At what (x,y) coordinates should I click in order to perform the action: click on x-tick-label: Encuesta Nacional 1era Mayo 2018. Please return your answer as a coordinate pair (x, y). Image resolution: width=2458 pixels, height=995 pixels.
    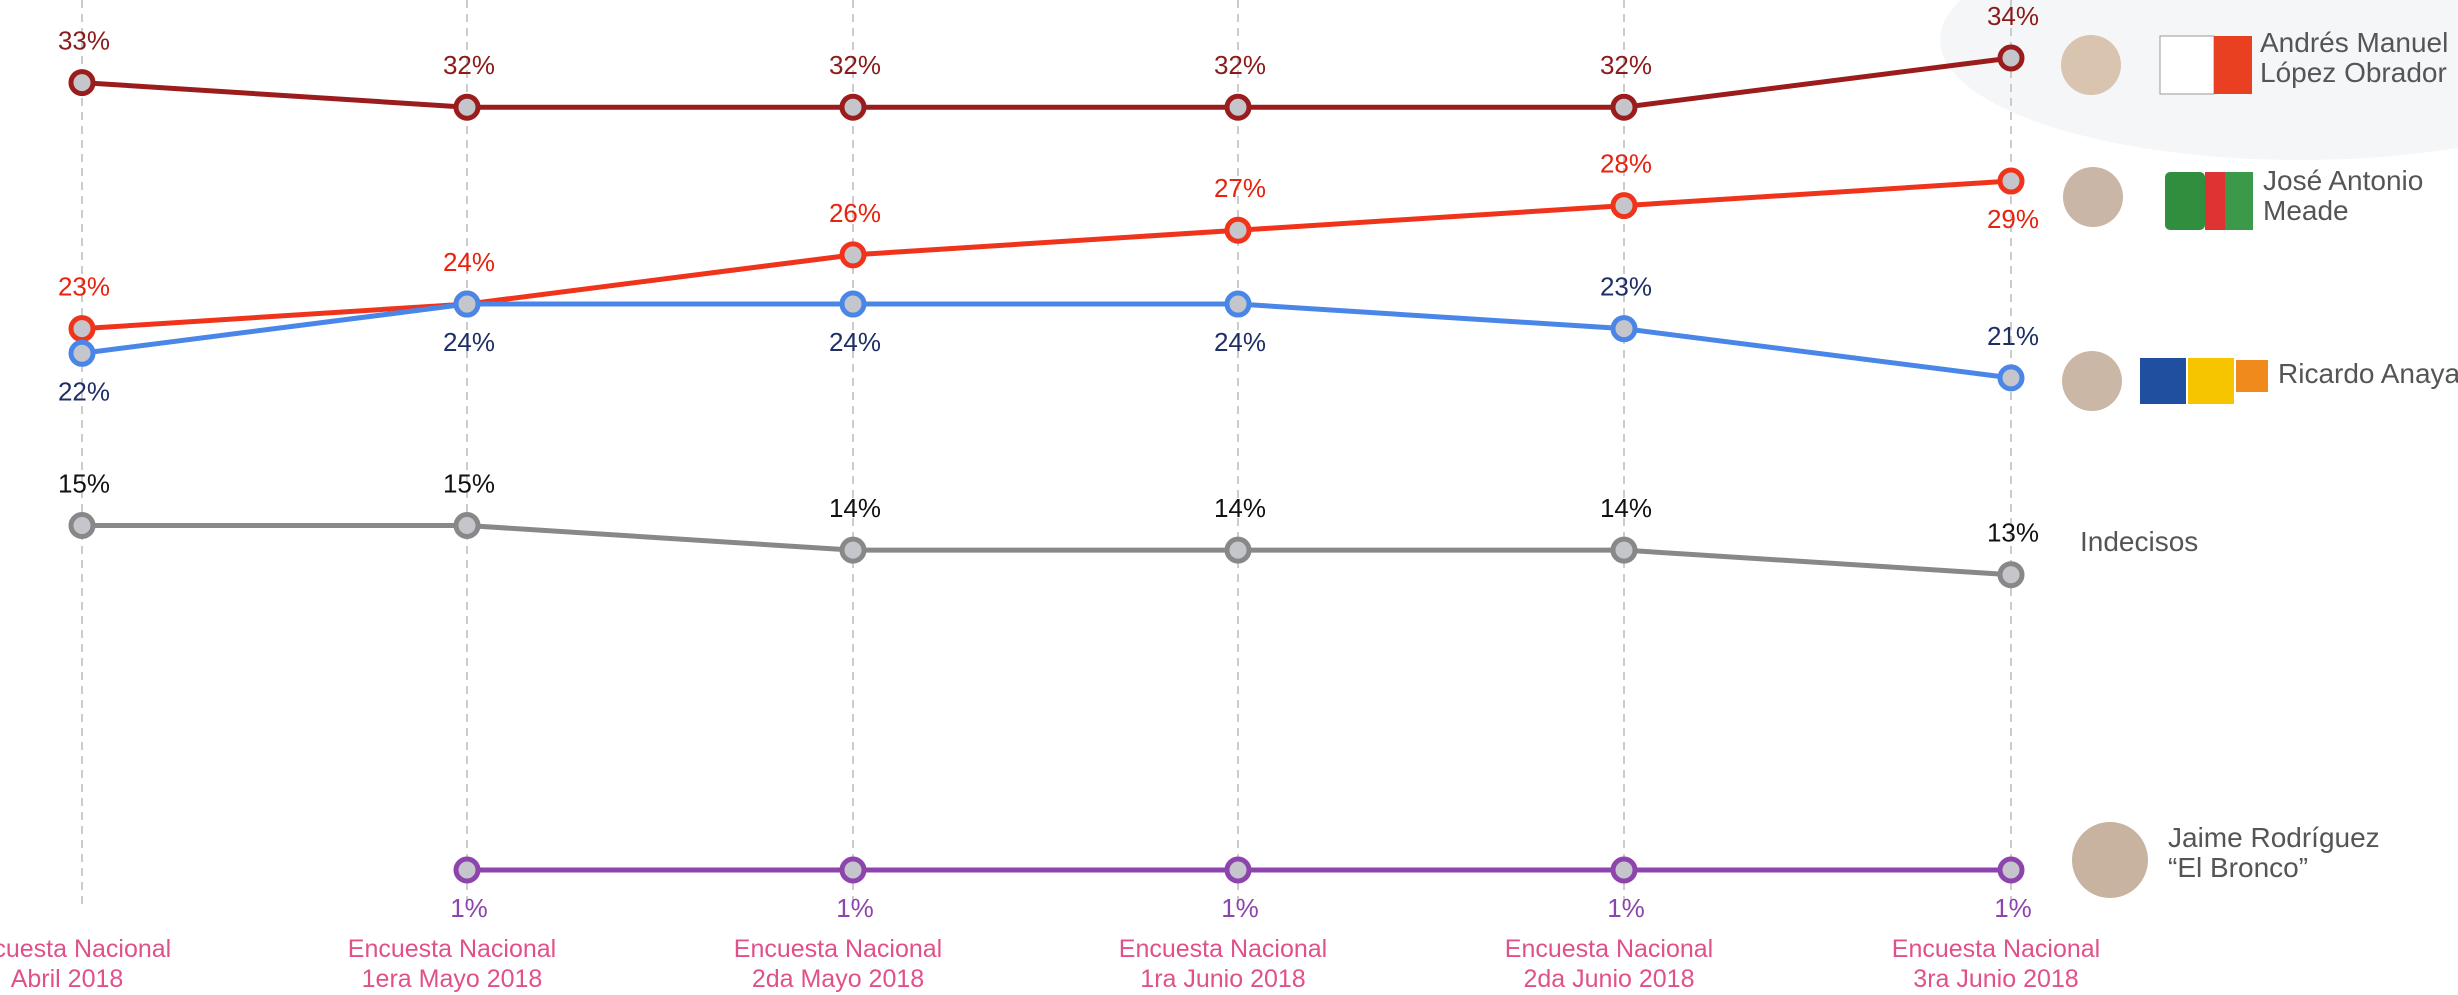
    Looking at the image, I should click on (452, 964).